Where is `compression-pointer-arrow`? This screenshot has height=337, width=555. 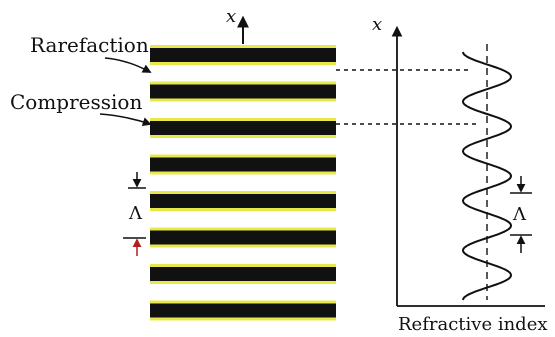 compression-pointer-arrow is located at coordinates (125, 119).